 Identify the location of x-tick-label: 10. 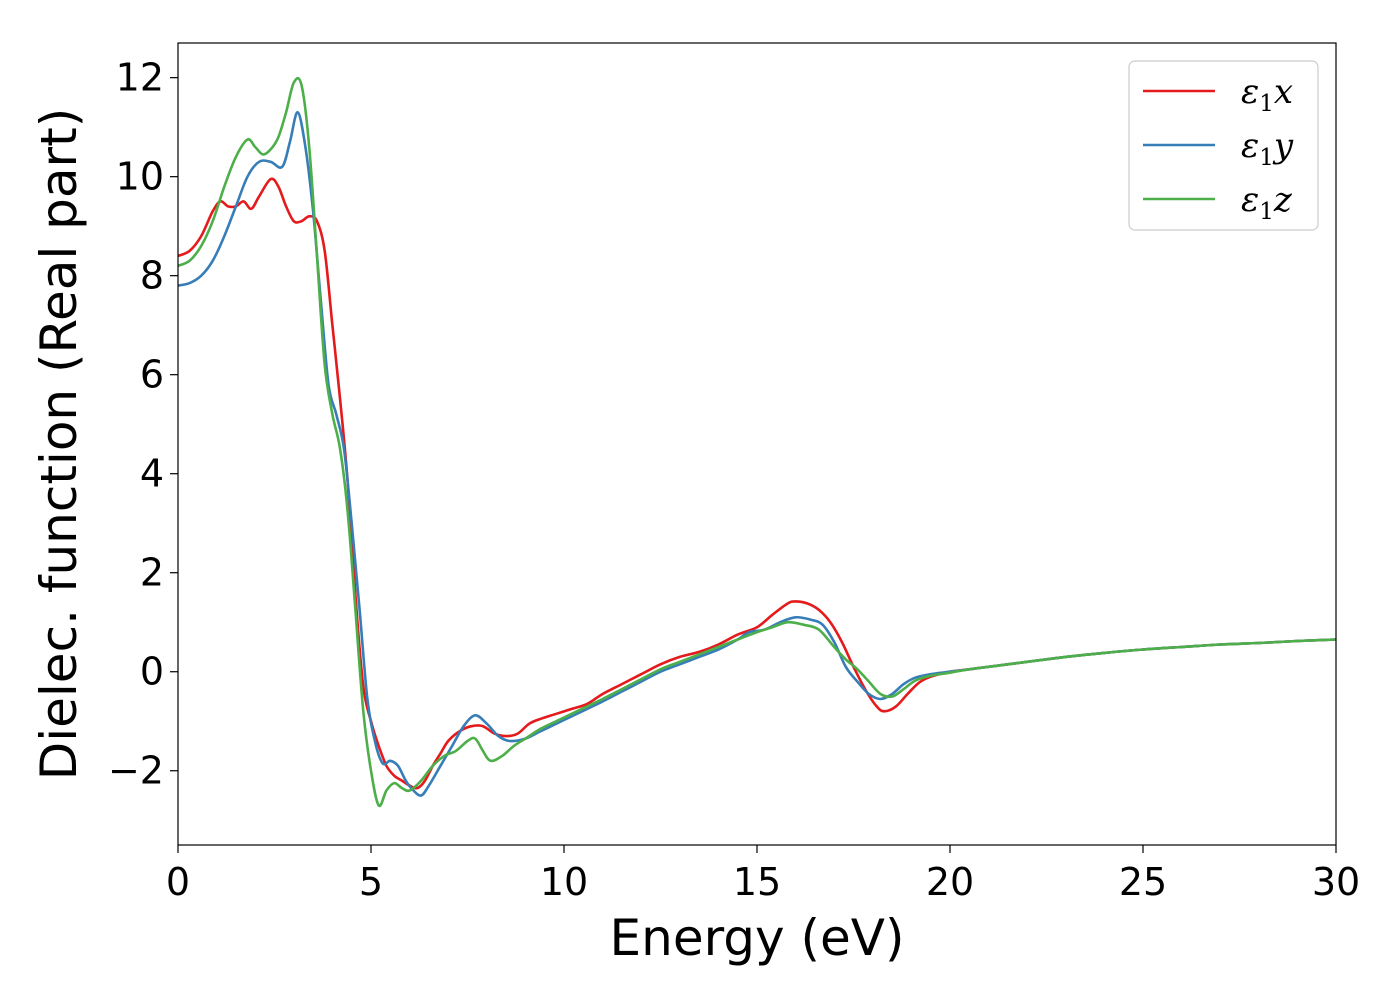
(564, 882).